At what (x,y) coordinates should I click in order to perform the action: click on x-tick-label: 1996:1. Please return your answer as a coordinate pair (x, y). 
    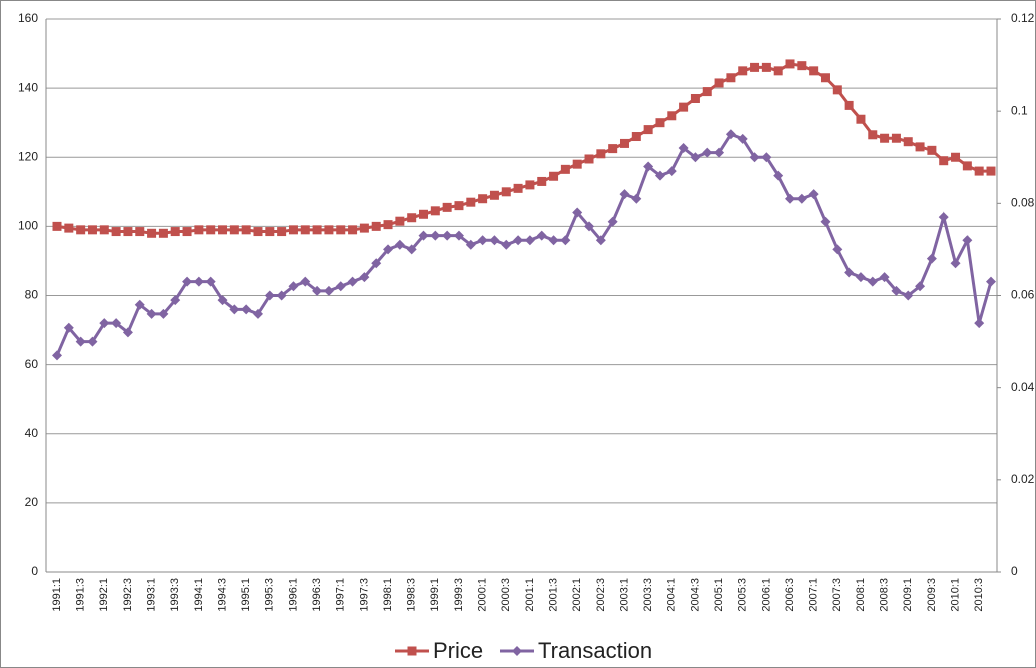
    Looking at the image, I should click on (293, 595).